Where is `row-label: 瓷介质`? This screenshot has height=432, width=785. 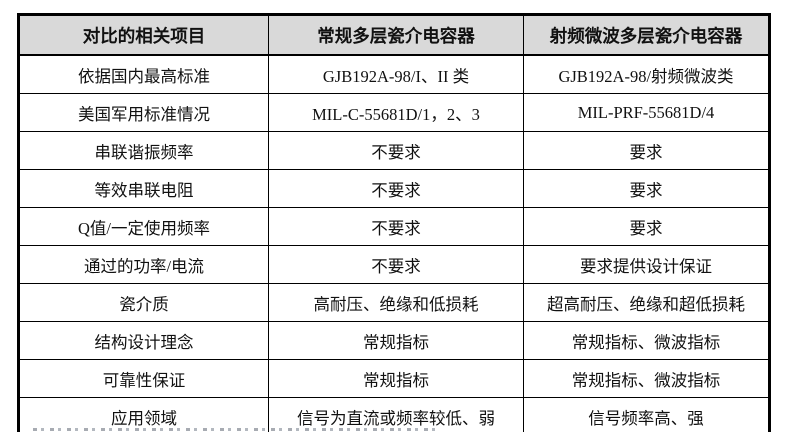 row-label: 瓷介质 is located at coordinates (143, 302).